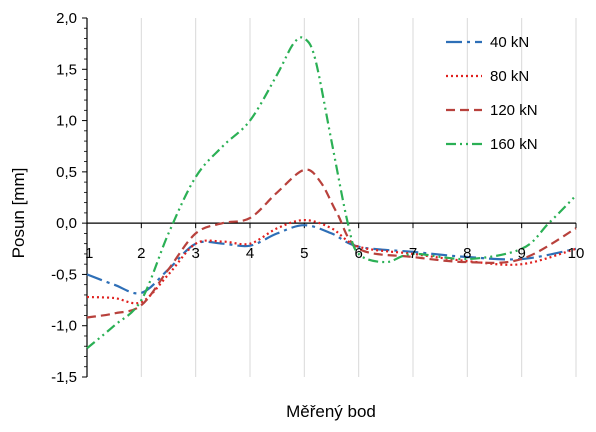 The image size is (596, 432). What do you see at coordinates (66, 172) in the screenshot?
I see `y-tick-label: 0,5` at bounding box center [66, 172].